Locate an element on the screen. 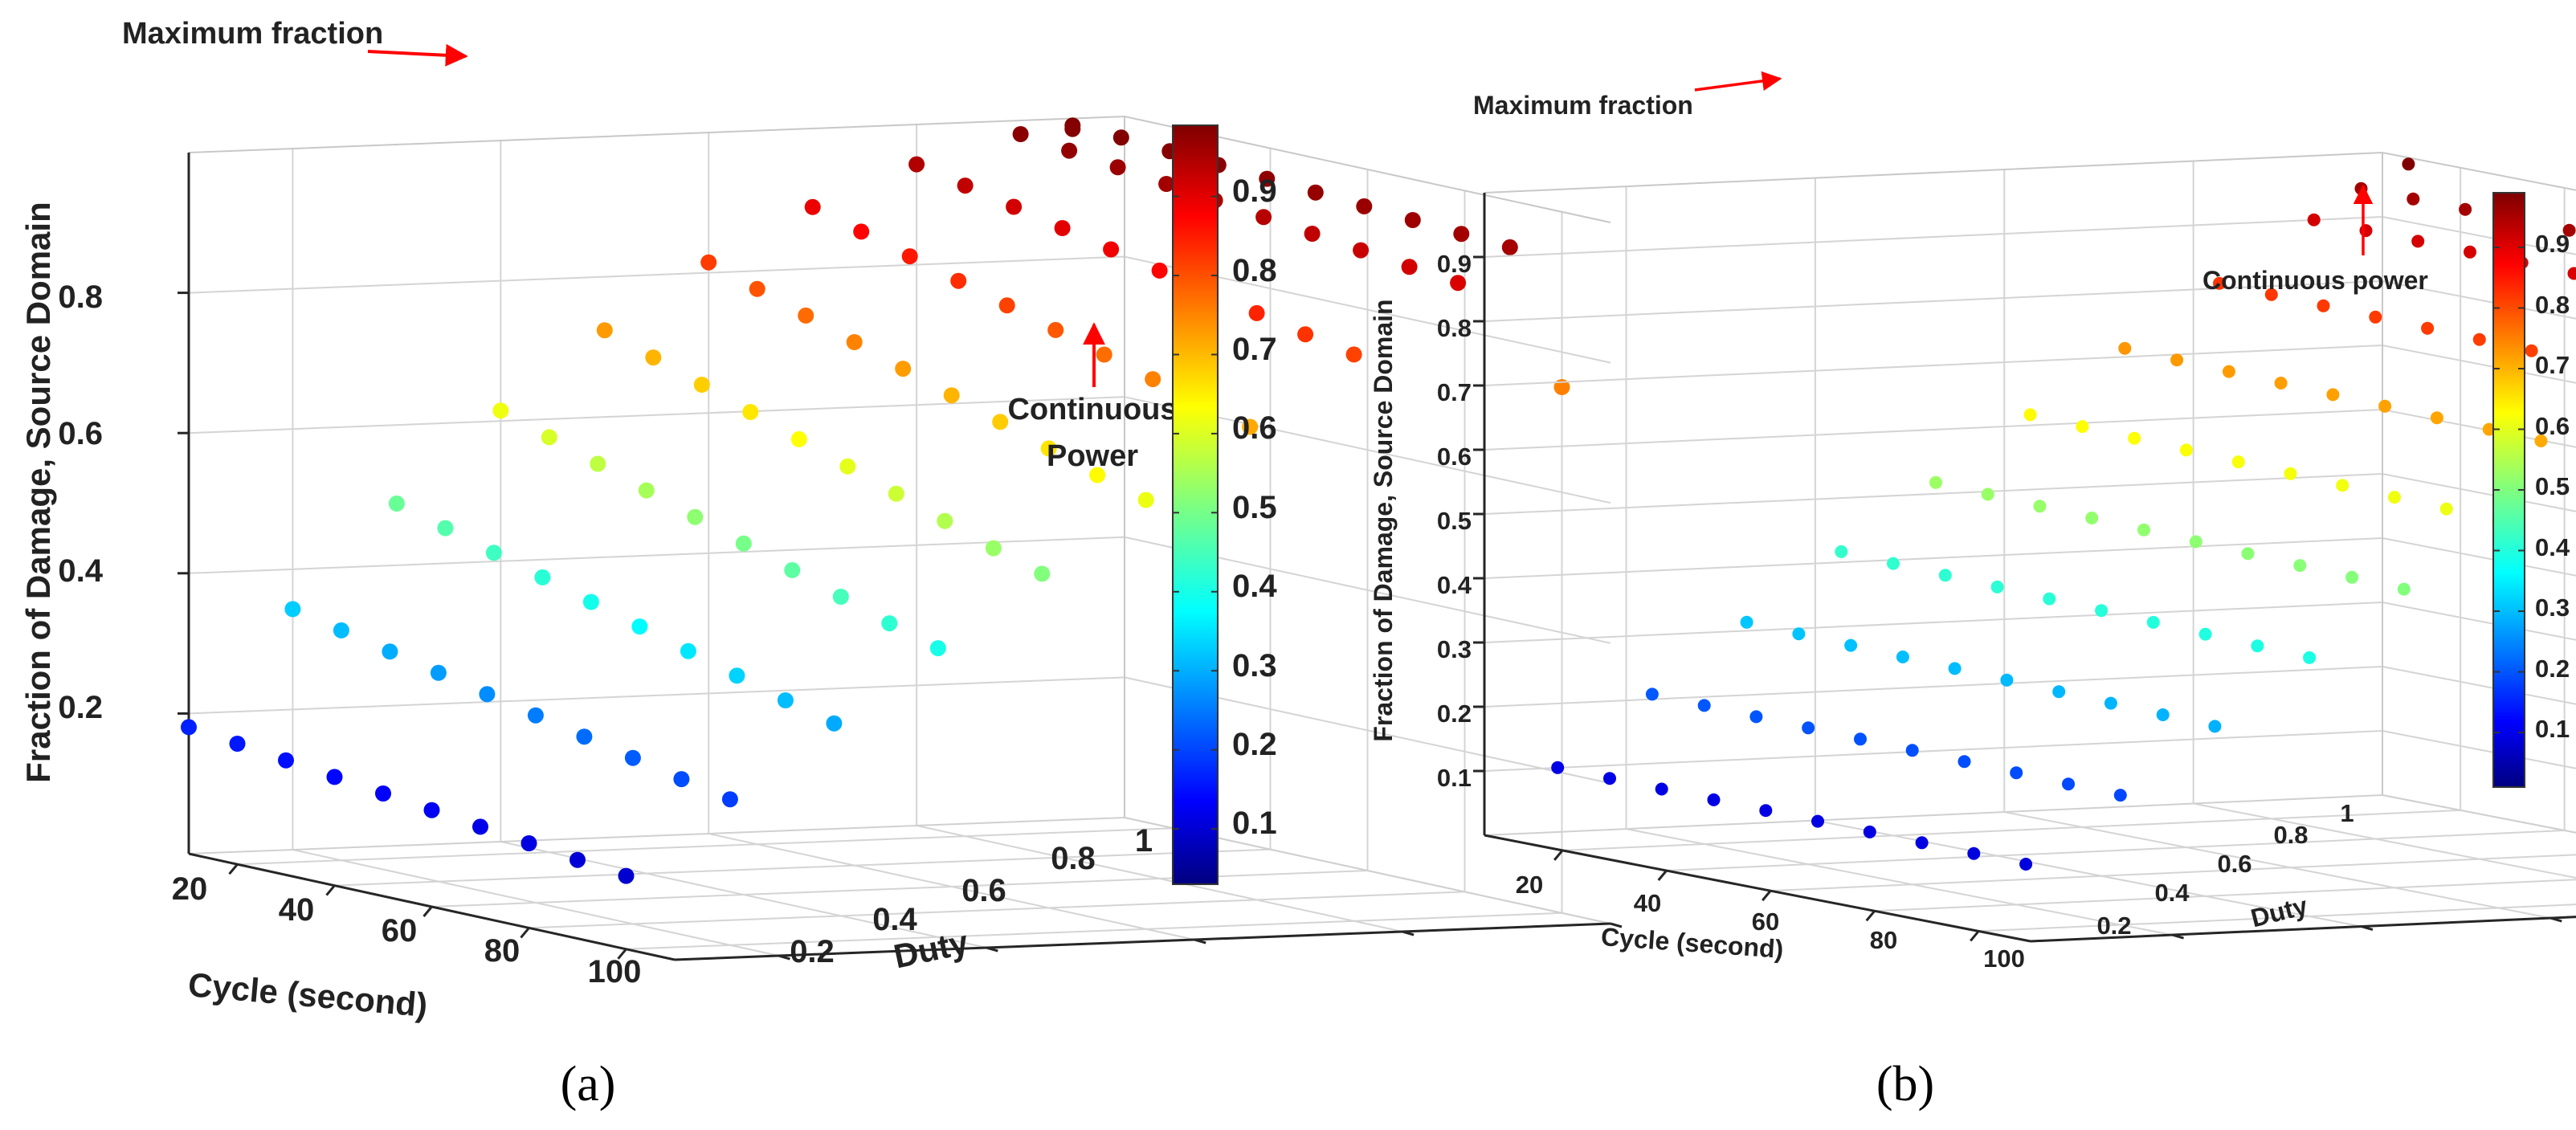  colorbar-tick-label: 0.3 is located at coordinates (2552, 608).